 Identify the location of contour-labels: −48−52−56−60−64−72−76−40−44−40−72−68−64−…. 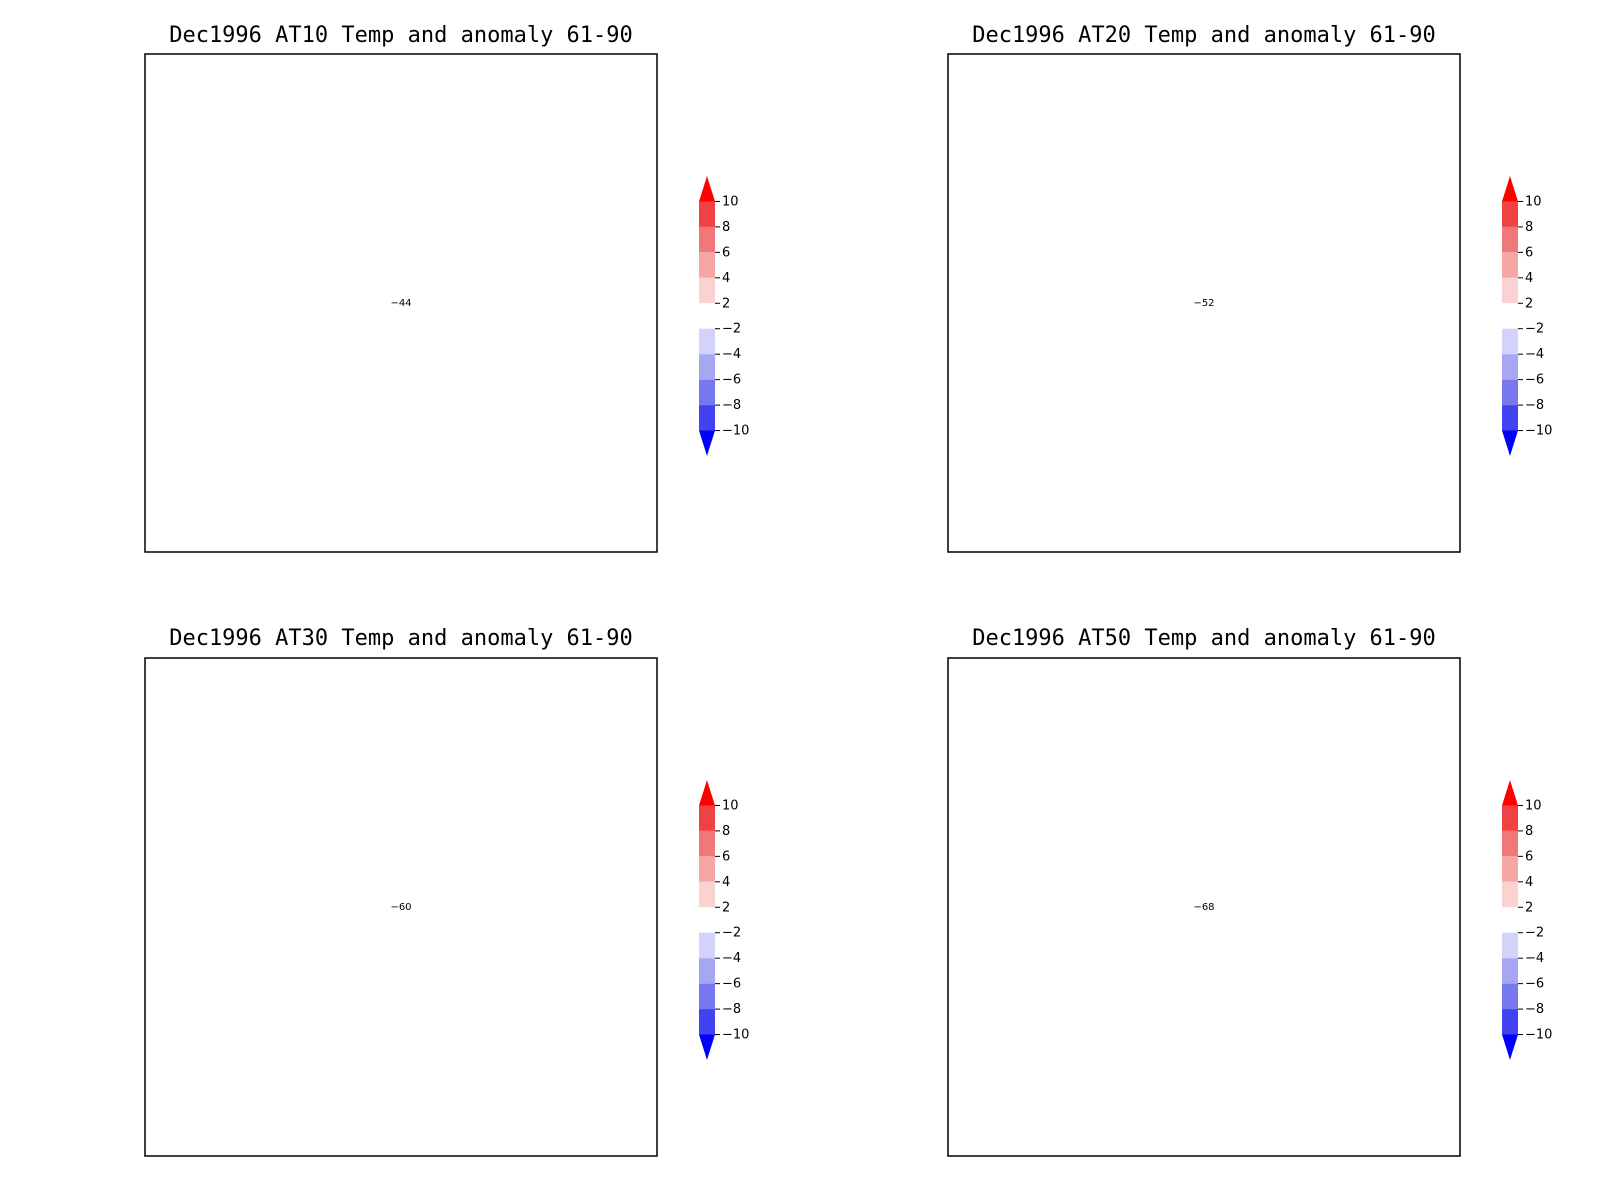
(401, 302).